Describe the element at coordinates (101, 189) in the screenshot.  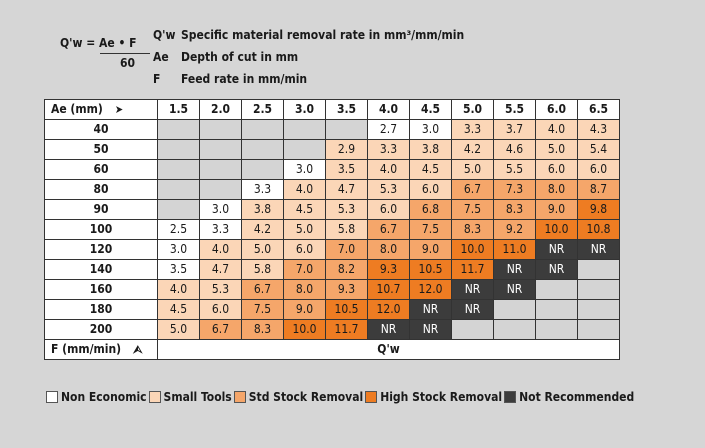
I see `row-feed-label: 80` at that location.